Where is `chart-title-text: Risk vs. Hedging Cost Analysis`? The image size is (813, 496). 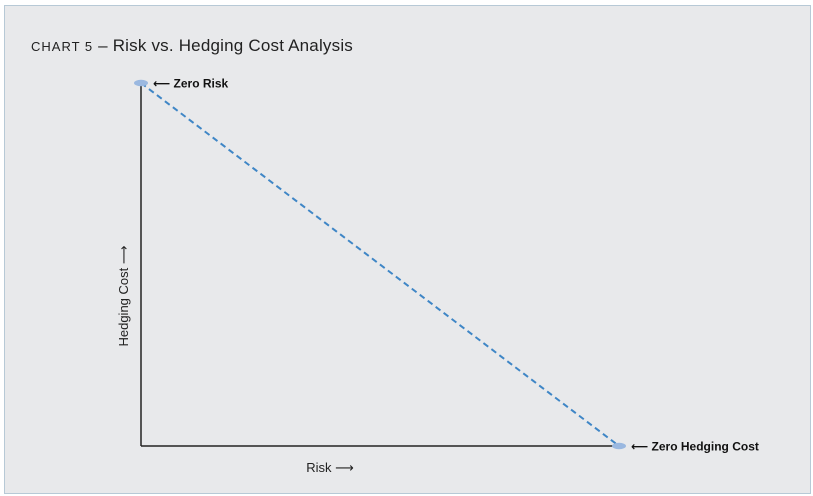 chart-title-text: Risk vs. Hedging Cost Analysis is located at coordinates (233, 45).